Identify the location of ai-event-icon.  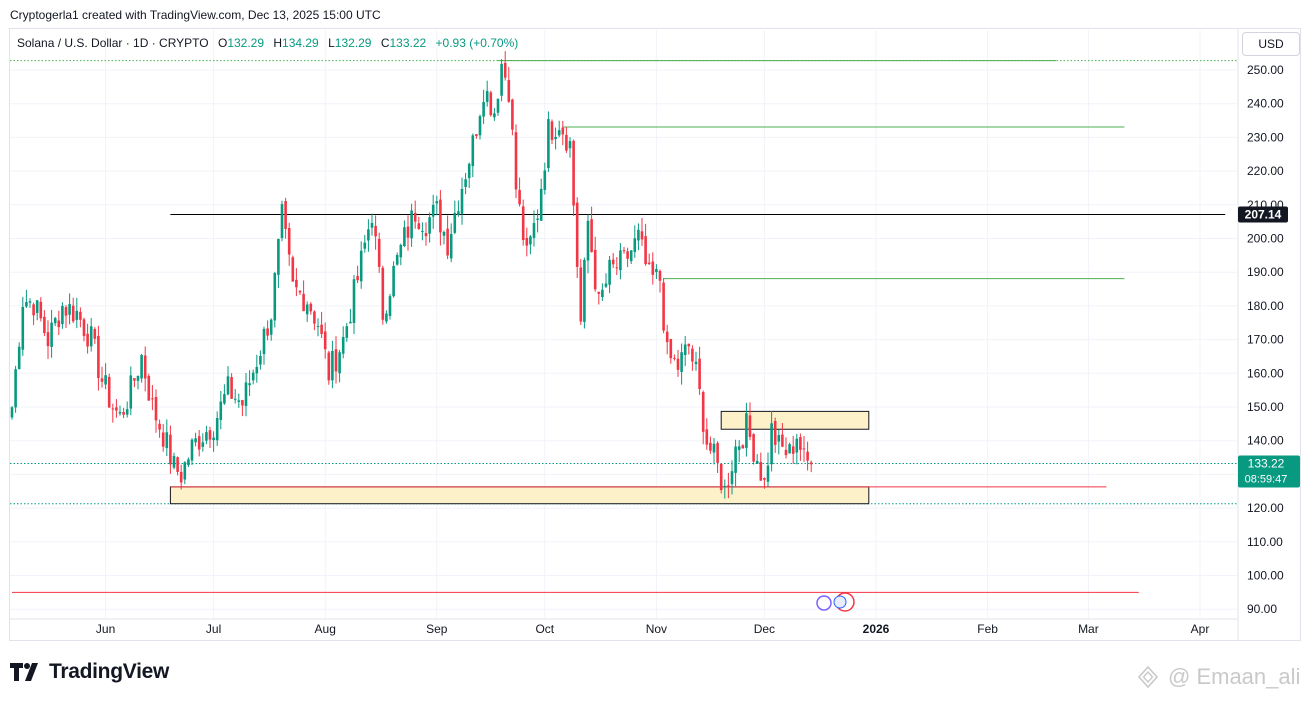
(824, 603).